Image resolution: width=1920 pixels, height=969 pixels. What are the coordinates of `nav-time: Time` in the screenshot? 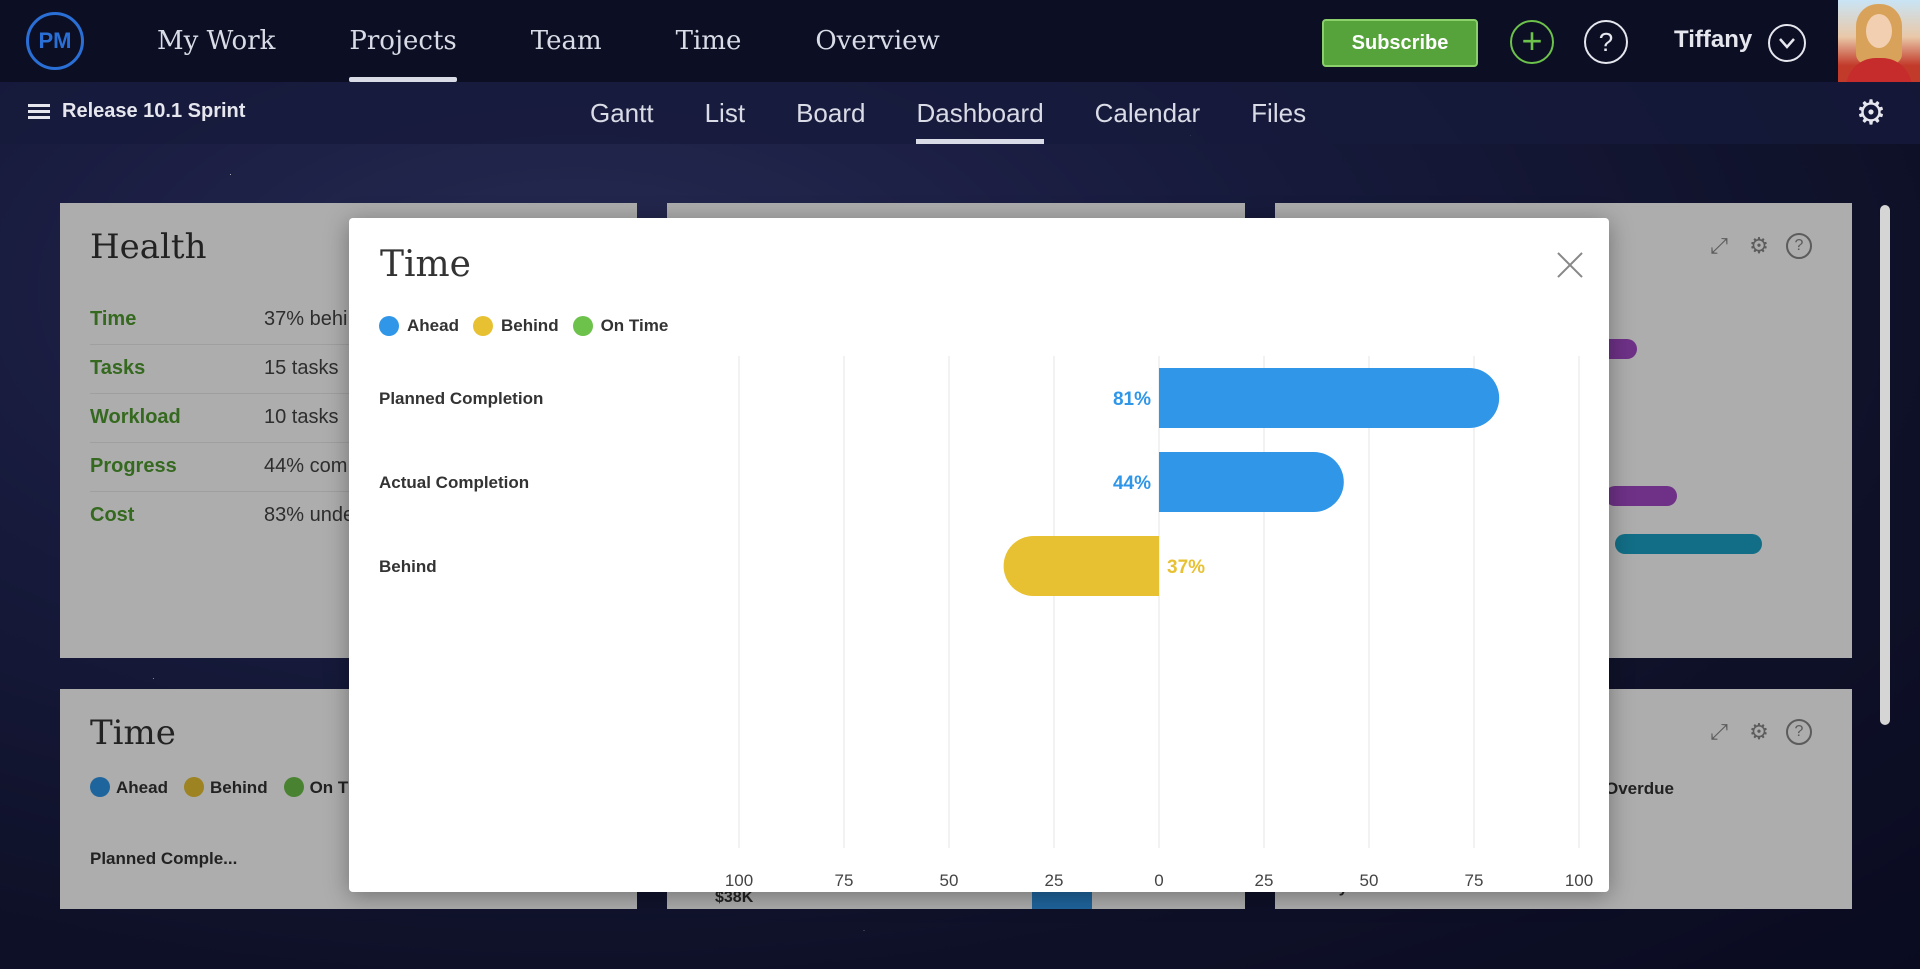 It's located at (708, 41).